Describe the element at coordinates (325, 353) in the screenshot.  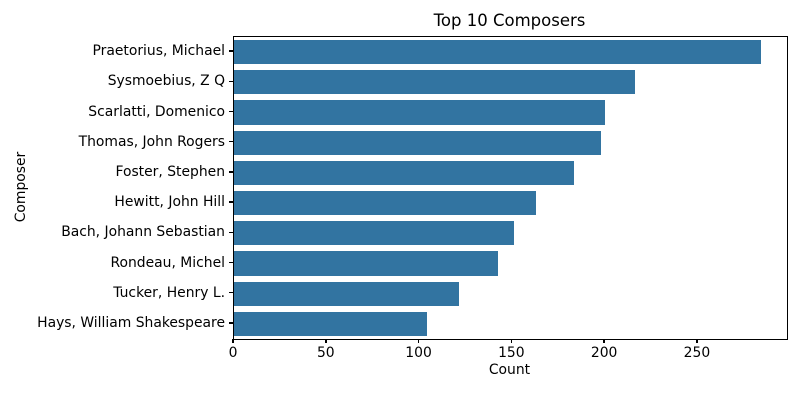
I see `x-tick-label: 50` at that location.